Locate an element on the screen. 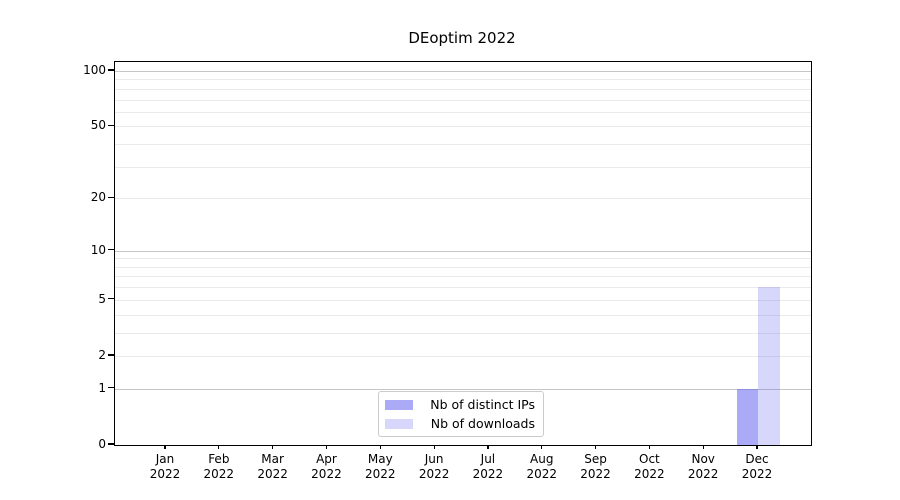 Image resolution: width=900 pixels, height=500 pixels. x-tick-month: Oct is located at coordinates (649, 459).